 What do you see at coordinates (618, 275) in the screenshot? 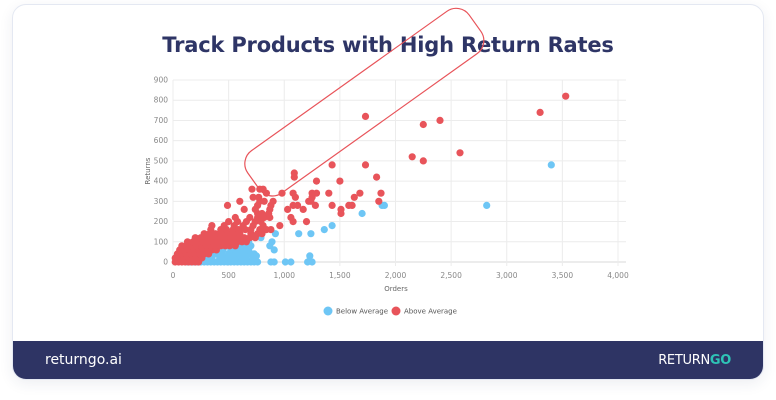
I see `x-tick-label: 4,000` at bounding box center [618, 275].